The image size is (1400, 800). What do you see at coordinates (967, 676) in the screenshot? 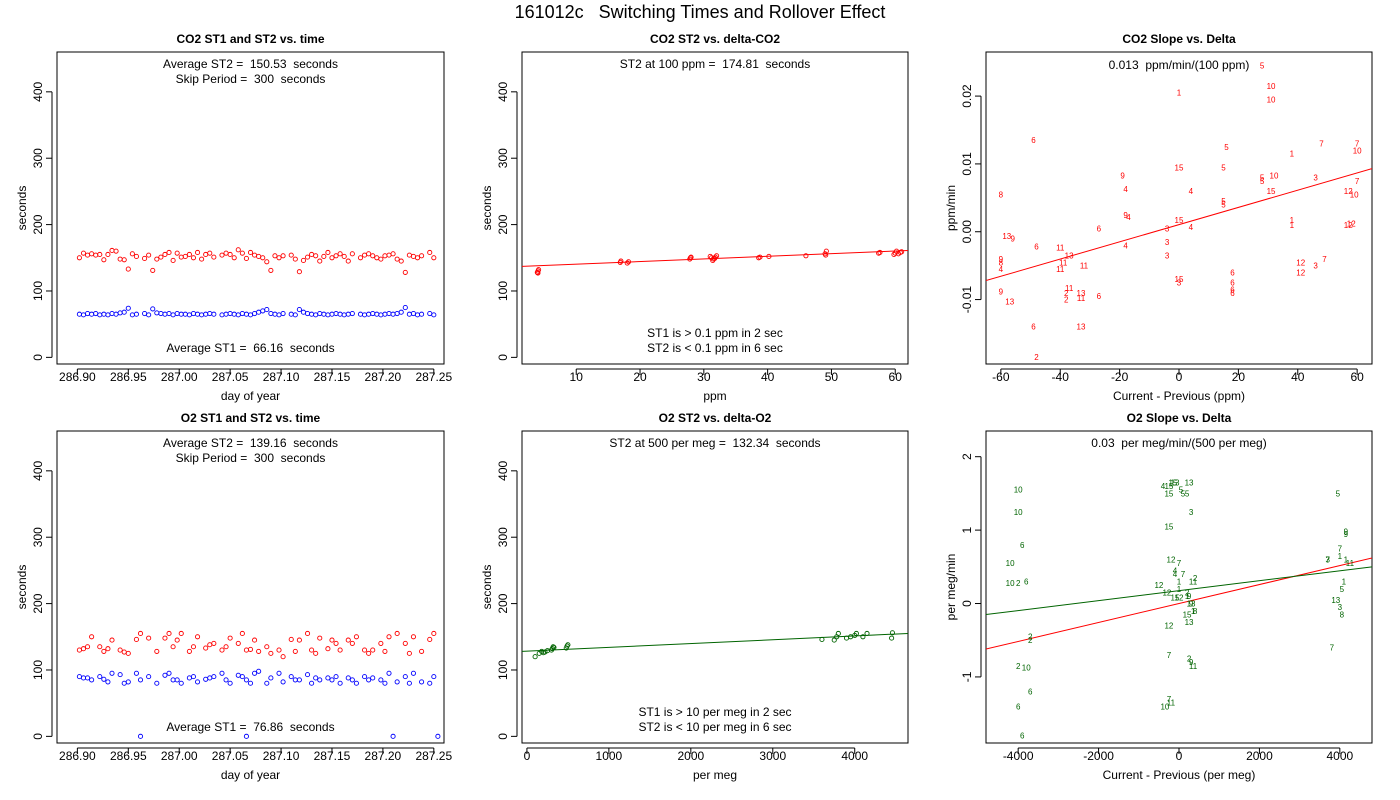
I see `y-tick-label: -1` at bounding box center [967, 676].